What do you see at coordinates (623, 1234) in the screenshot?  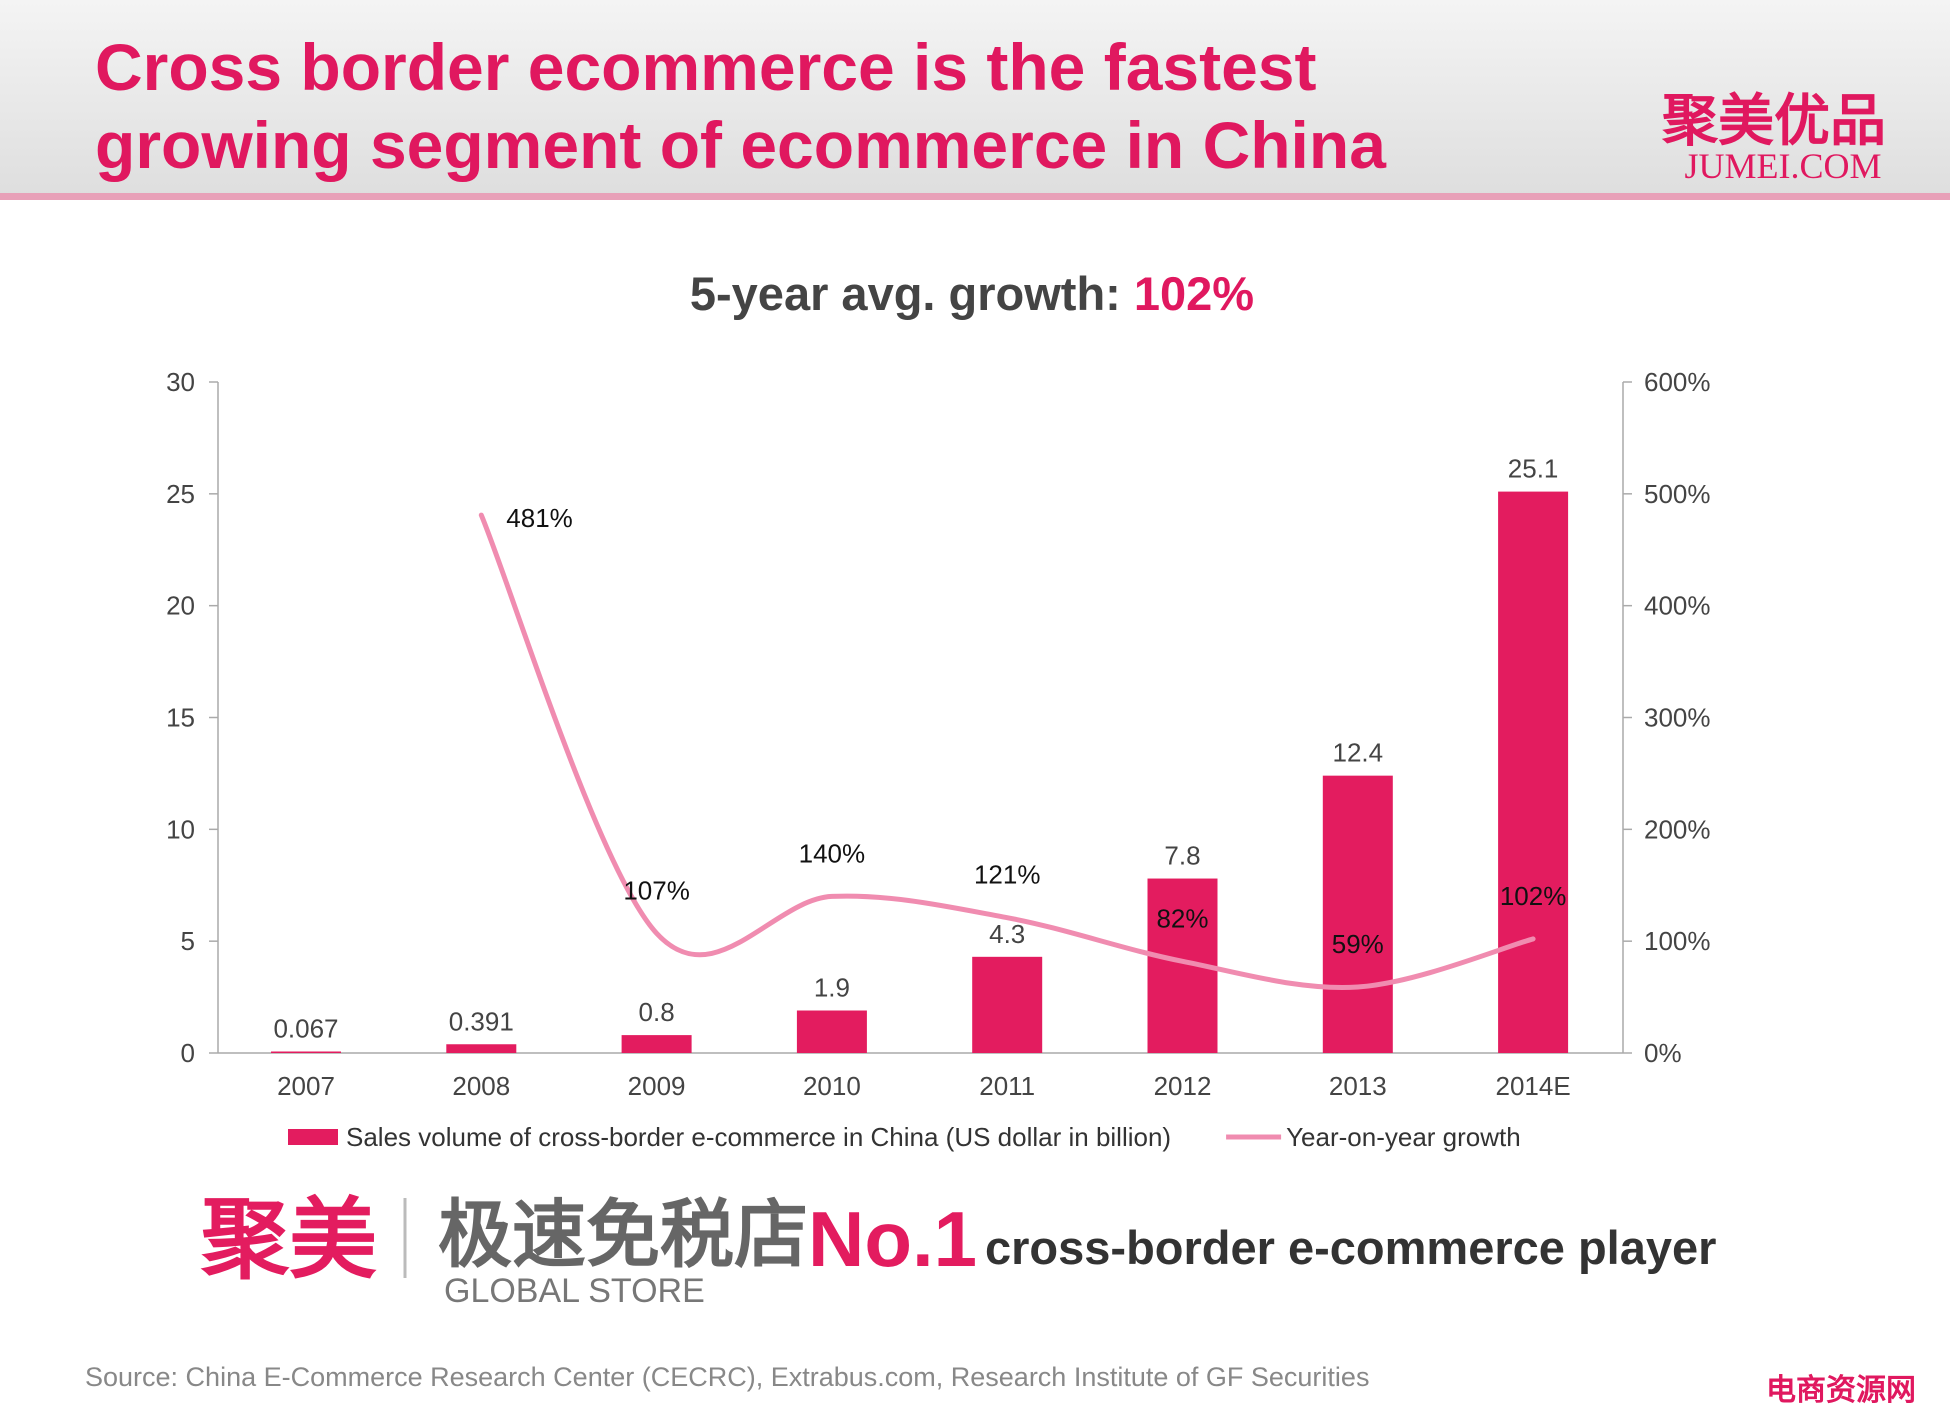 I see `banner-store: 极速免税店` at bounding box center [623, 1234].